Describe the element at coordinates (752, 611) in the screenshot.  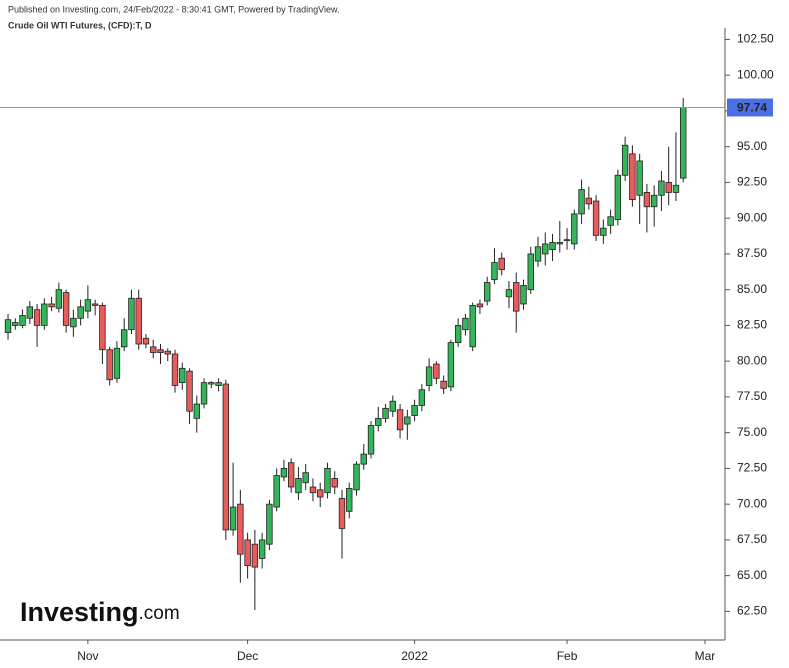
I see `y-tick-label: 62.50` at that location.